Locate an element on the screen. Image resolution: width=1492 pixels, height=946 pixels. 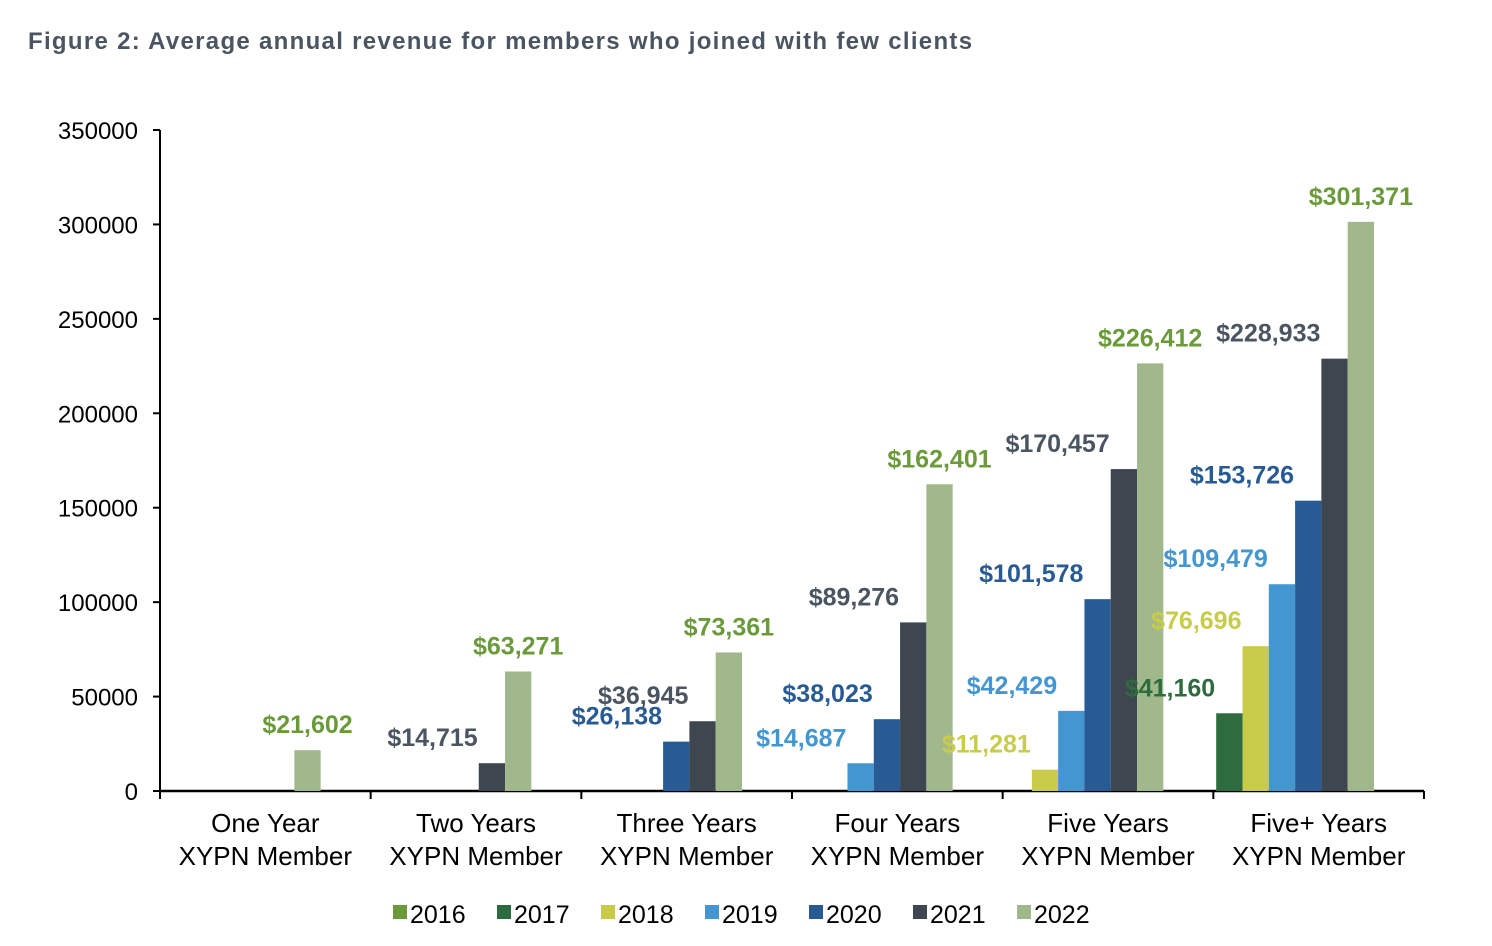
data-label: $14,687 is located at coordinates (801, 738).